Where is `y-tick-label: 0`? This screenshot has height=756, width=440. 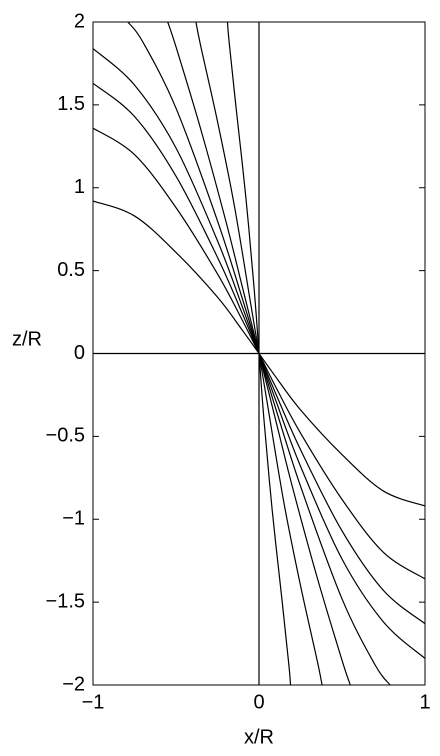
y-tick-label: 0 is located at coordinates (79, 353).